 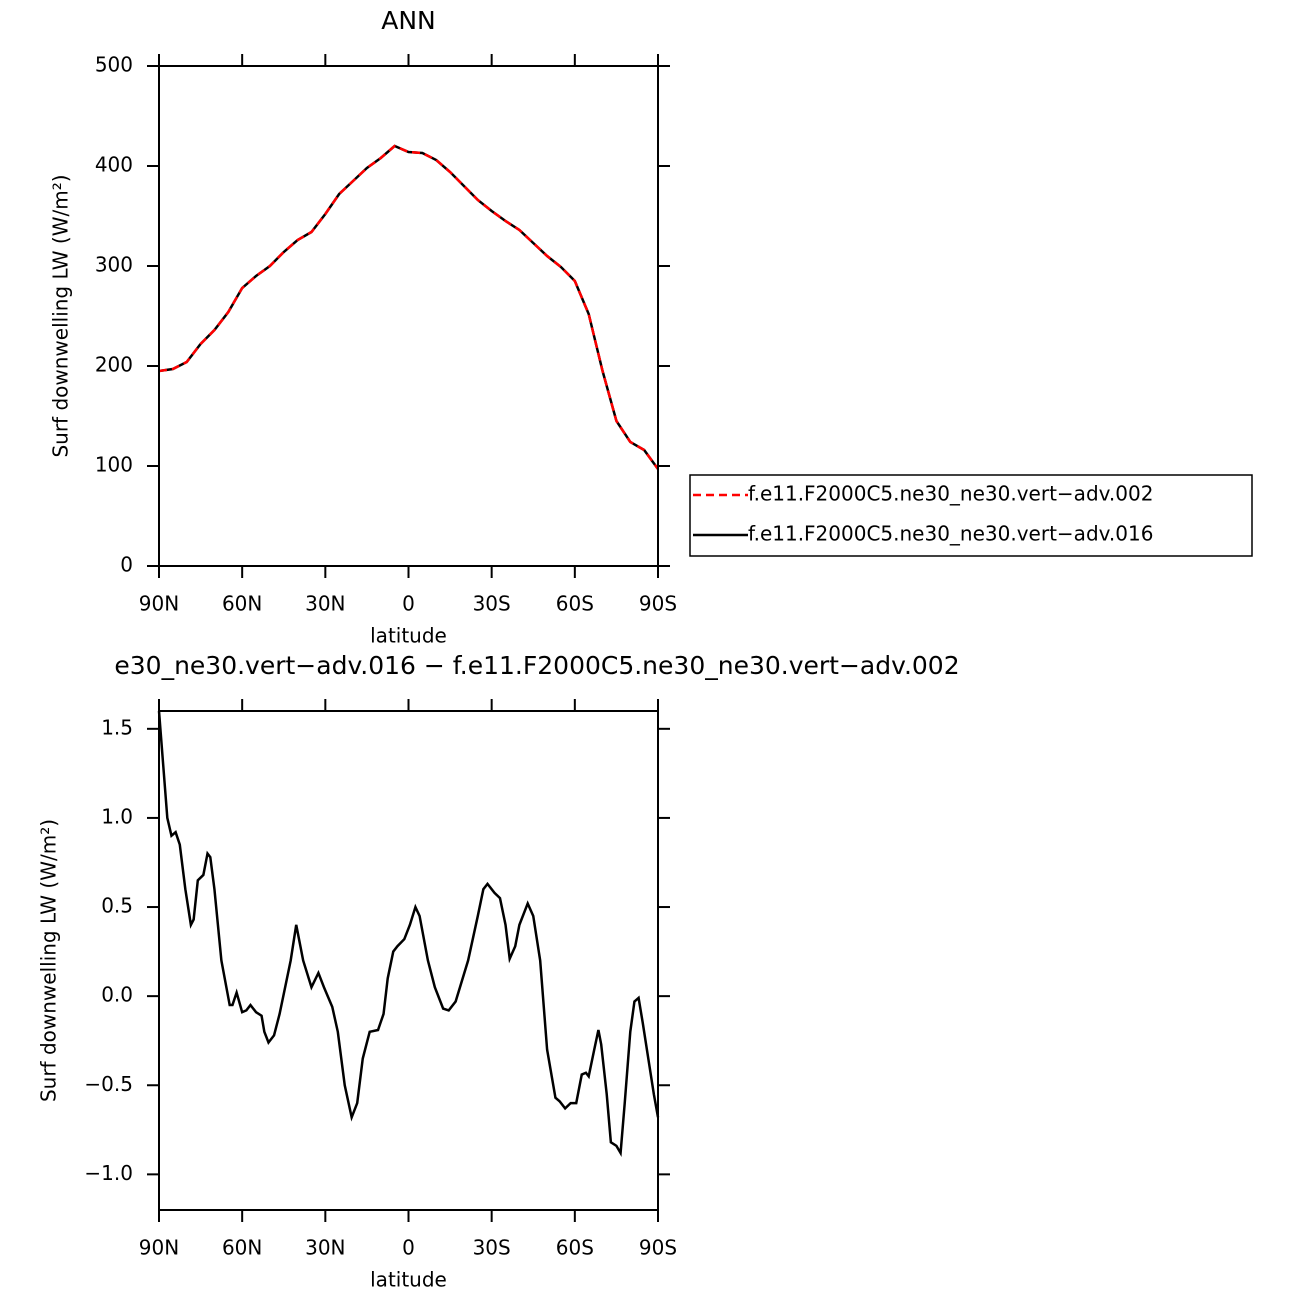 What do you see at coordinates (950, 494) in the screenshot?
I see `legend-label: f.e11.F2000C5.ne30_ne30.vert−adv.002` at bounding box center [950, 494].